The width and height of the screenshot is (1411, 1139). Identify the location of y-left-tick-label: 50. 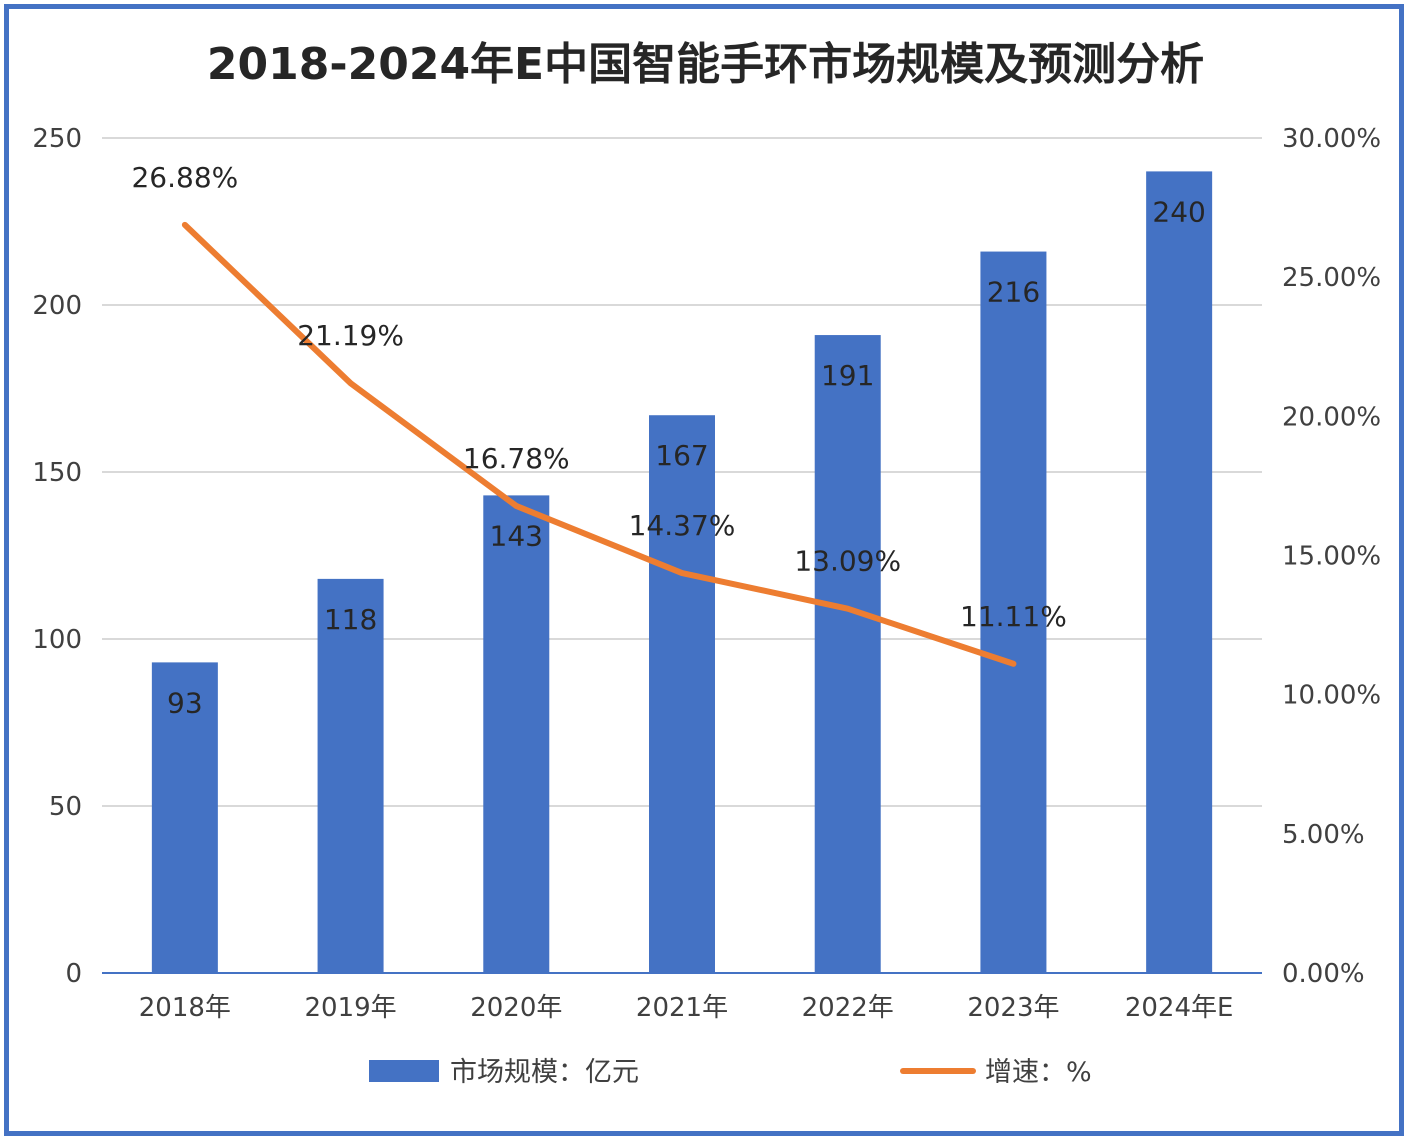
(65, 807).